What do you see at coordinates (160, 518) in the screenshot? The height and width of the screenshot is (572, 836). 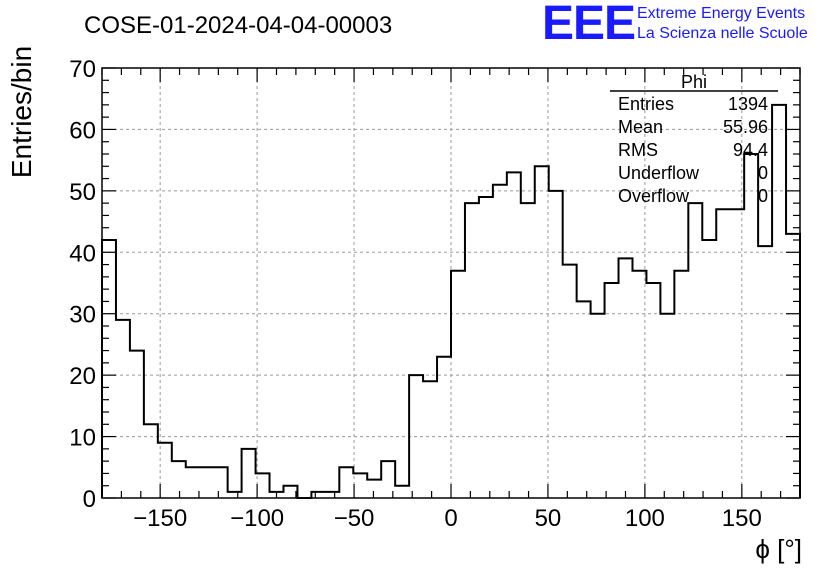 I see `x-tick-label: −150` at bounding box center [160, 518].